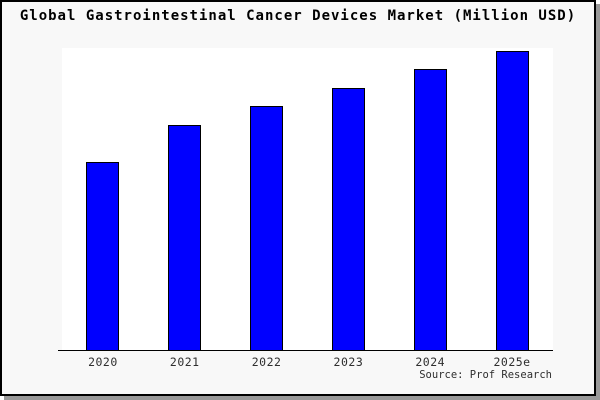  Describe the element at coordinates (185, 237) in the screenshot. I see `bar-2021` at that location.